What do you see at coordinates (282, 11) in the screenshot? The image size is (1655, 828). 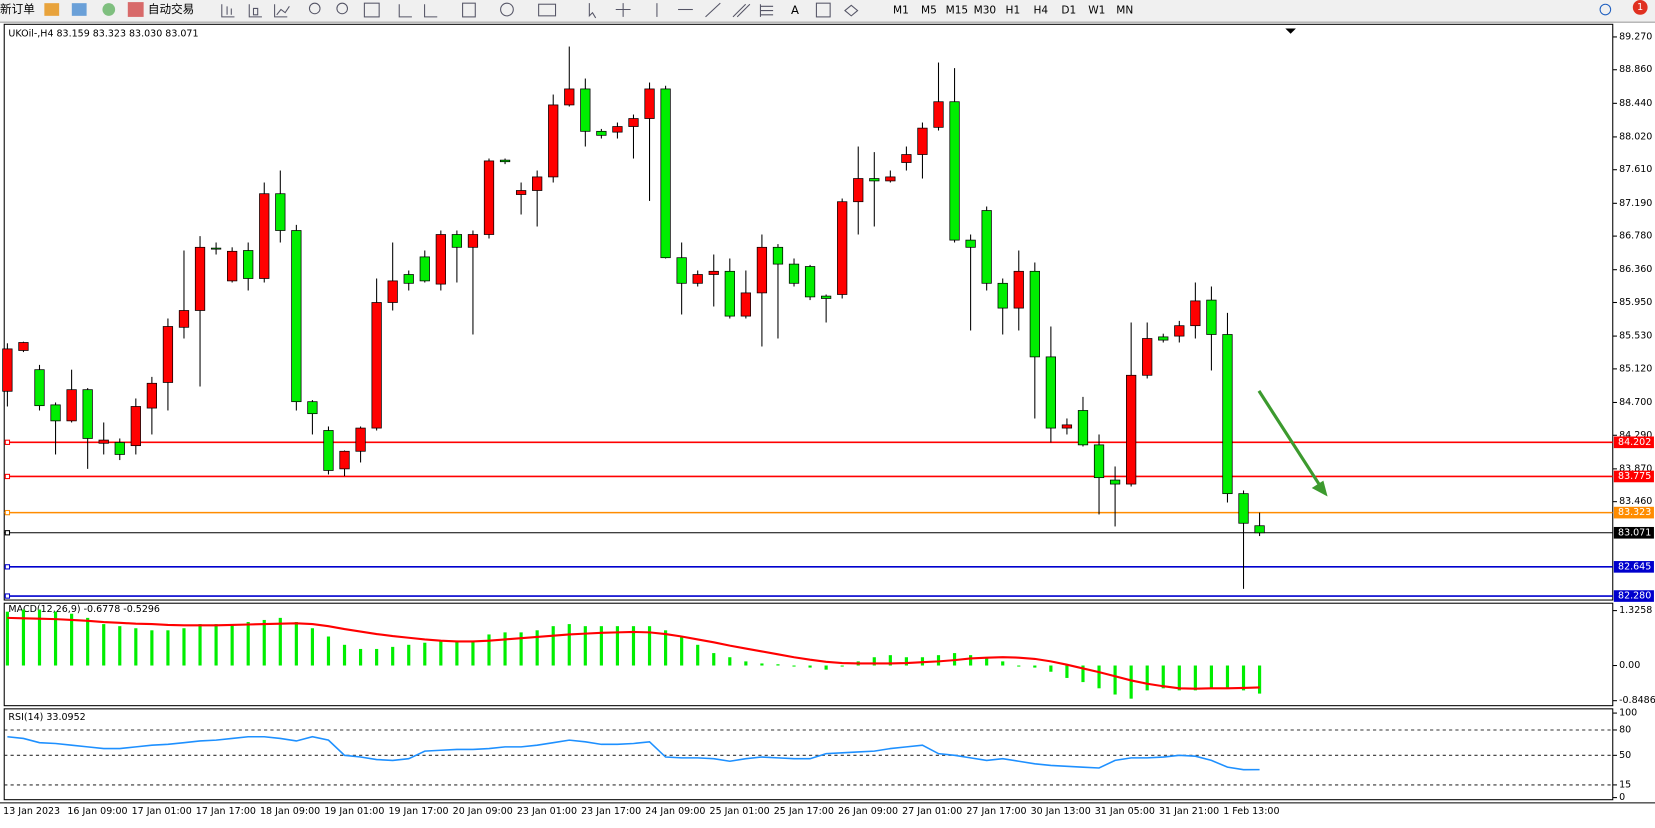 I see `line-icon` at bounding box center [282, 11].